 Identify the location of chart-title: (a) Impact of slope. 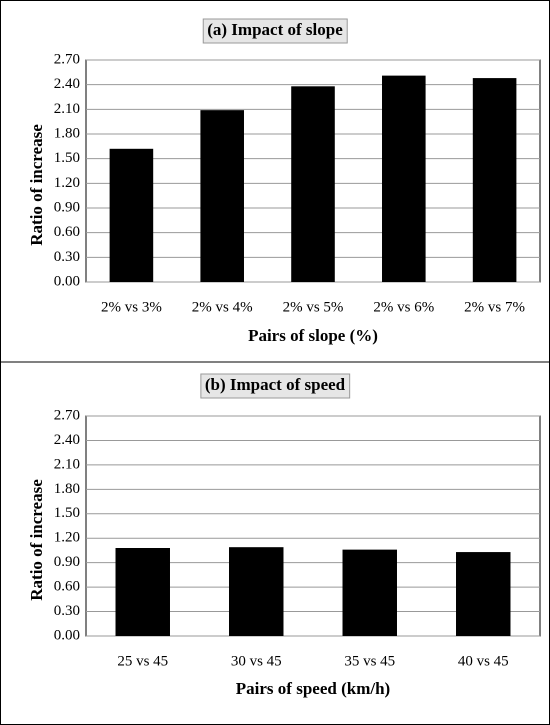
(275, 29).